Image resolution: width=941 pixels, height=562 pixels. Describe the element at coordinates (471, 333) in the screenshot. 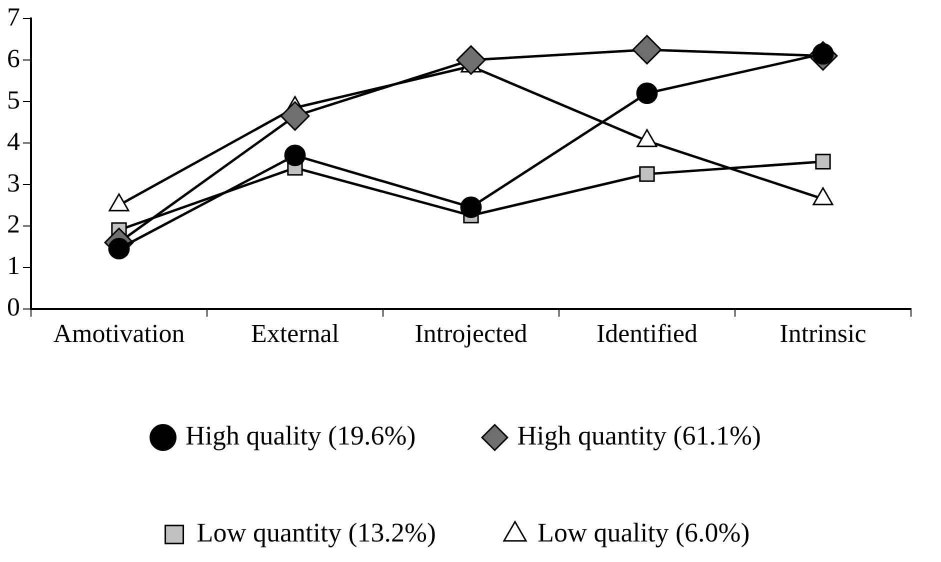

I see `x-tick-label: Introjected` at that location.